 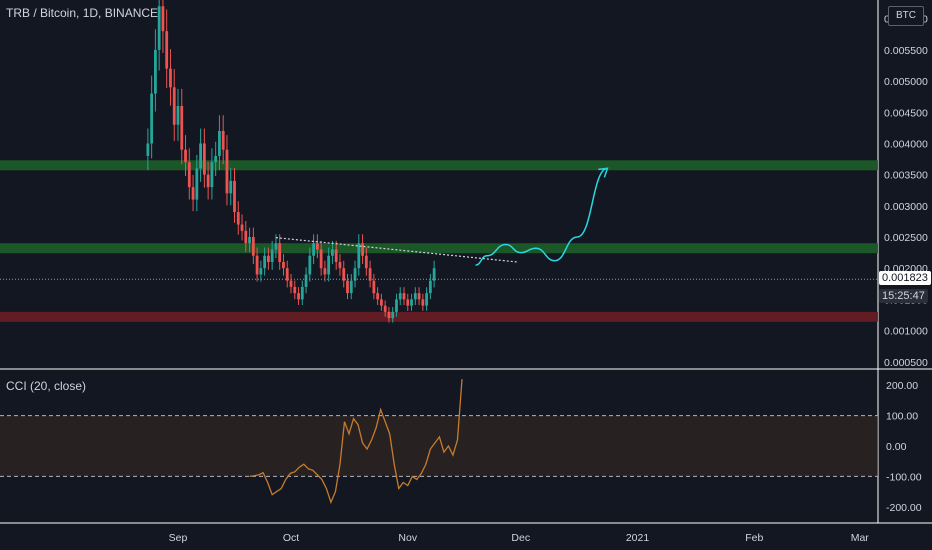 I want to click on price-axis-tick: 0.001000, so click(x=906, y=332).